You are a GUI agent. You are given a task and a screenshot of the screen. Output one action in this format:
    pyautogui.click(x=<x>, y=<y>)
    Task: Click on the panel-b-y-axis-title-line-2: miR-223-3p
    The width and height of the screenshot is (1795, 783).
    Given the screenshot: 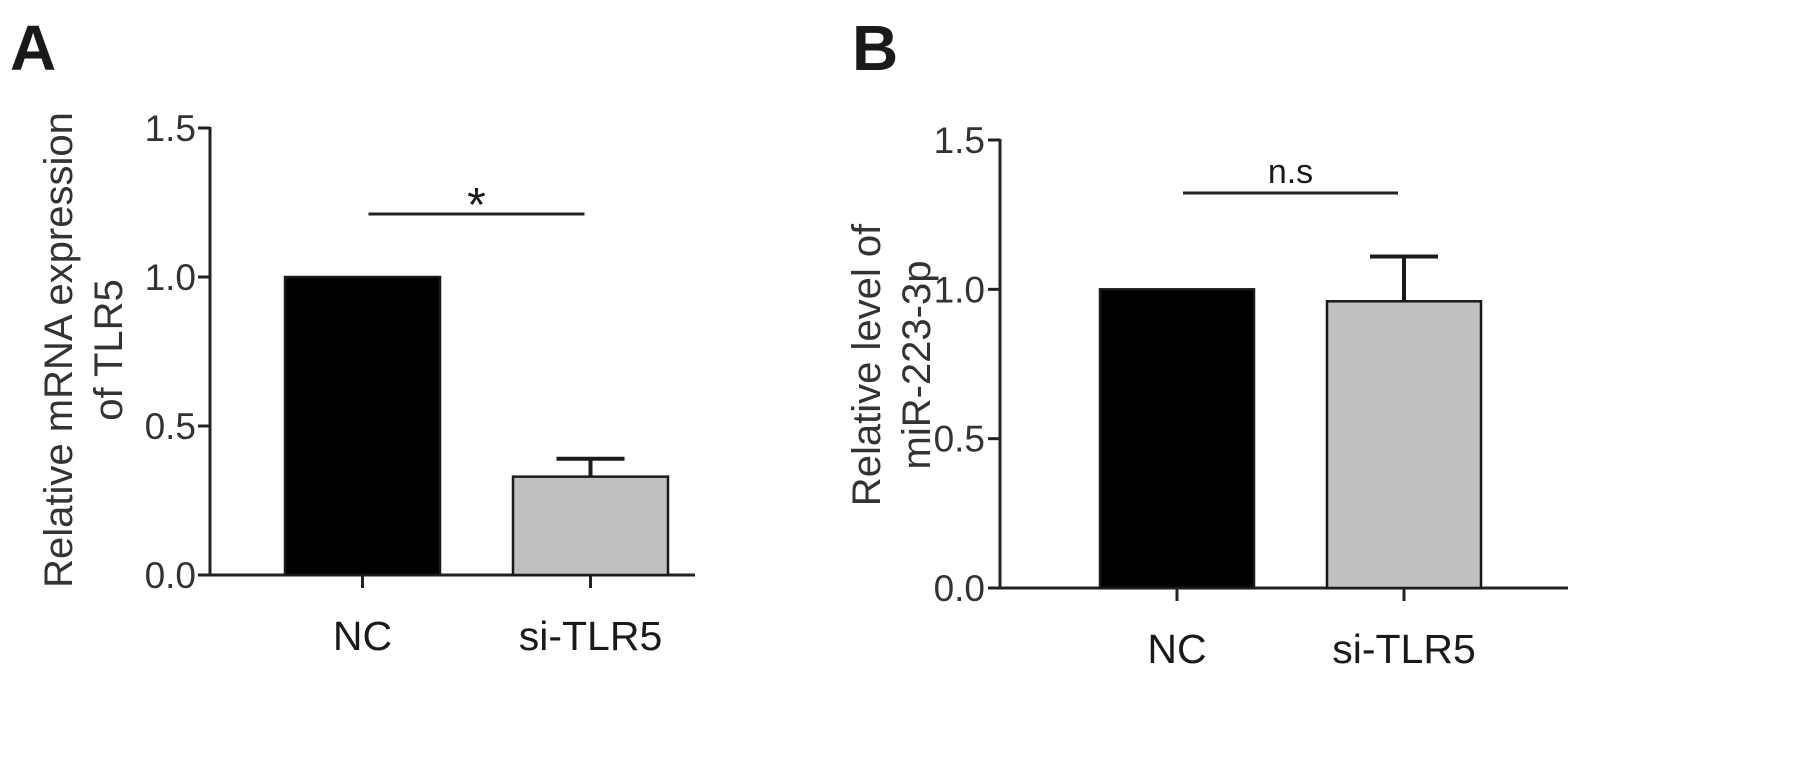 What is the action you would take?
    pyautogui.click(x=917, y=365)
    